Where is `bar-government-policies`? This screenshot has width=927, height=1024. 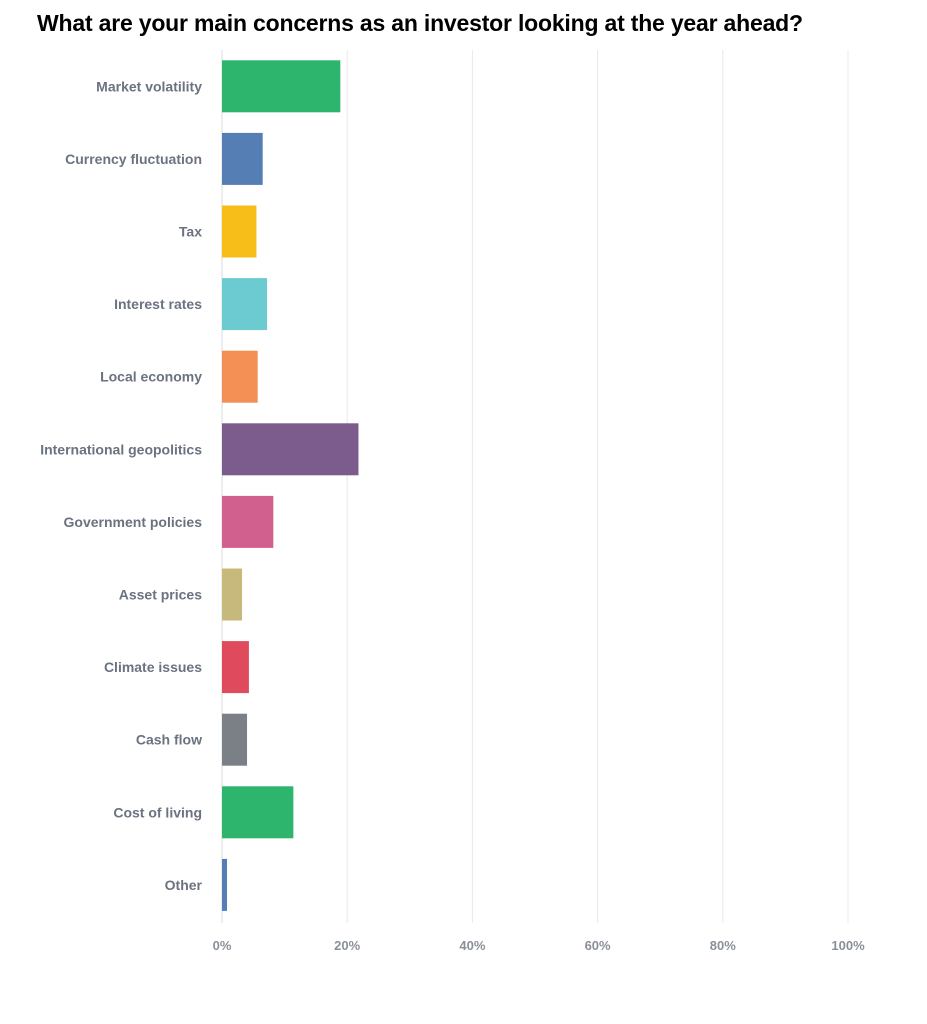 bar-government-policies is located at coordinates (248, 521).